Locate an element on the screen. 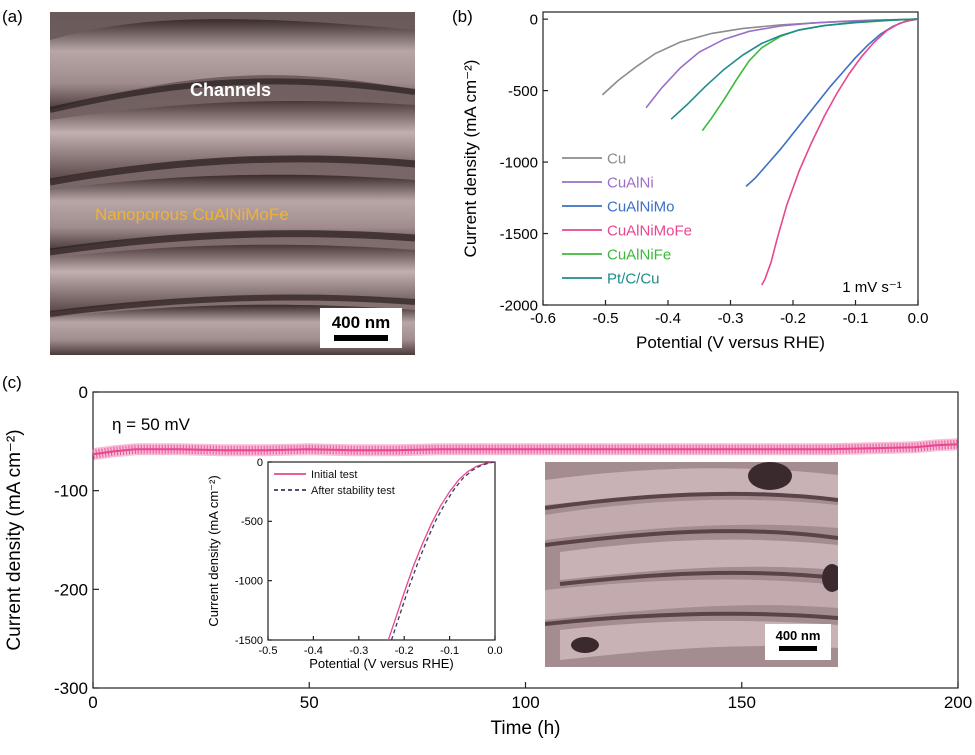 The image size is (975, 755). inset-background is located at coordinates (381, 551).